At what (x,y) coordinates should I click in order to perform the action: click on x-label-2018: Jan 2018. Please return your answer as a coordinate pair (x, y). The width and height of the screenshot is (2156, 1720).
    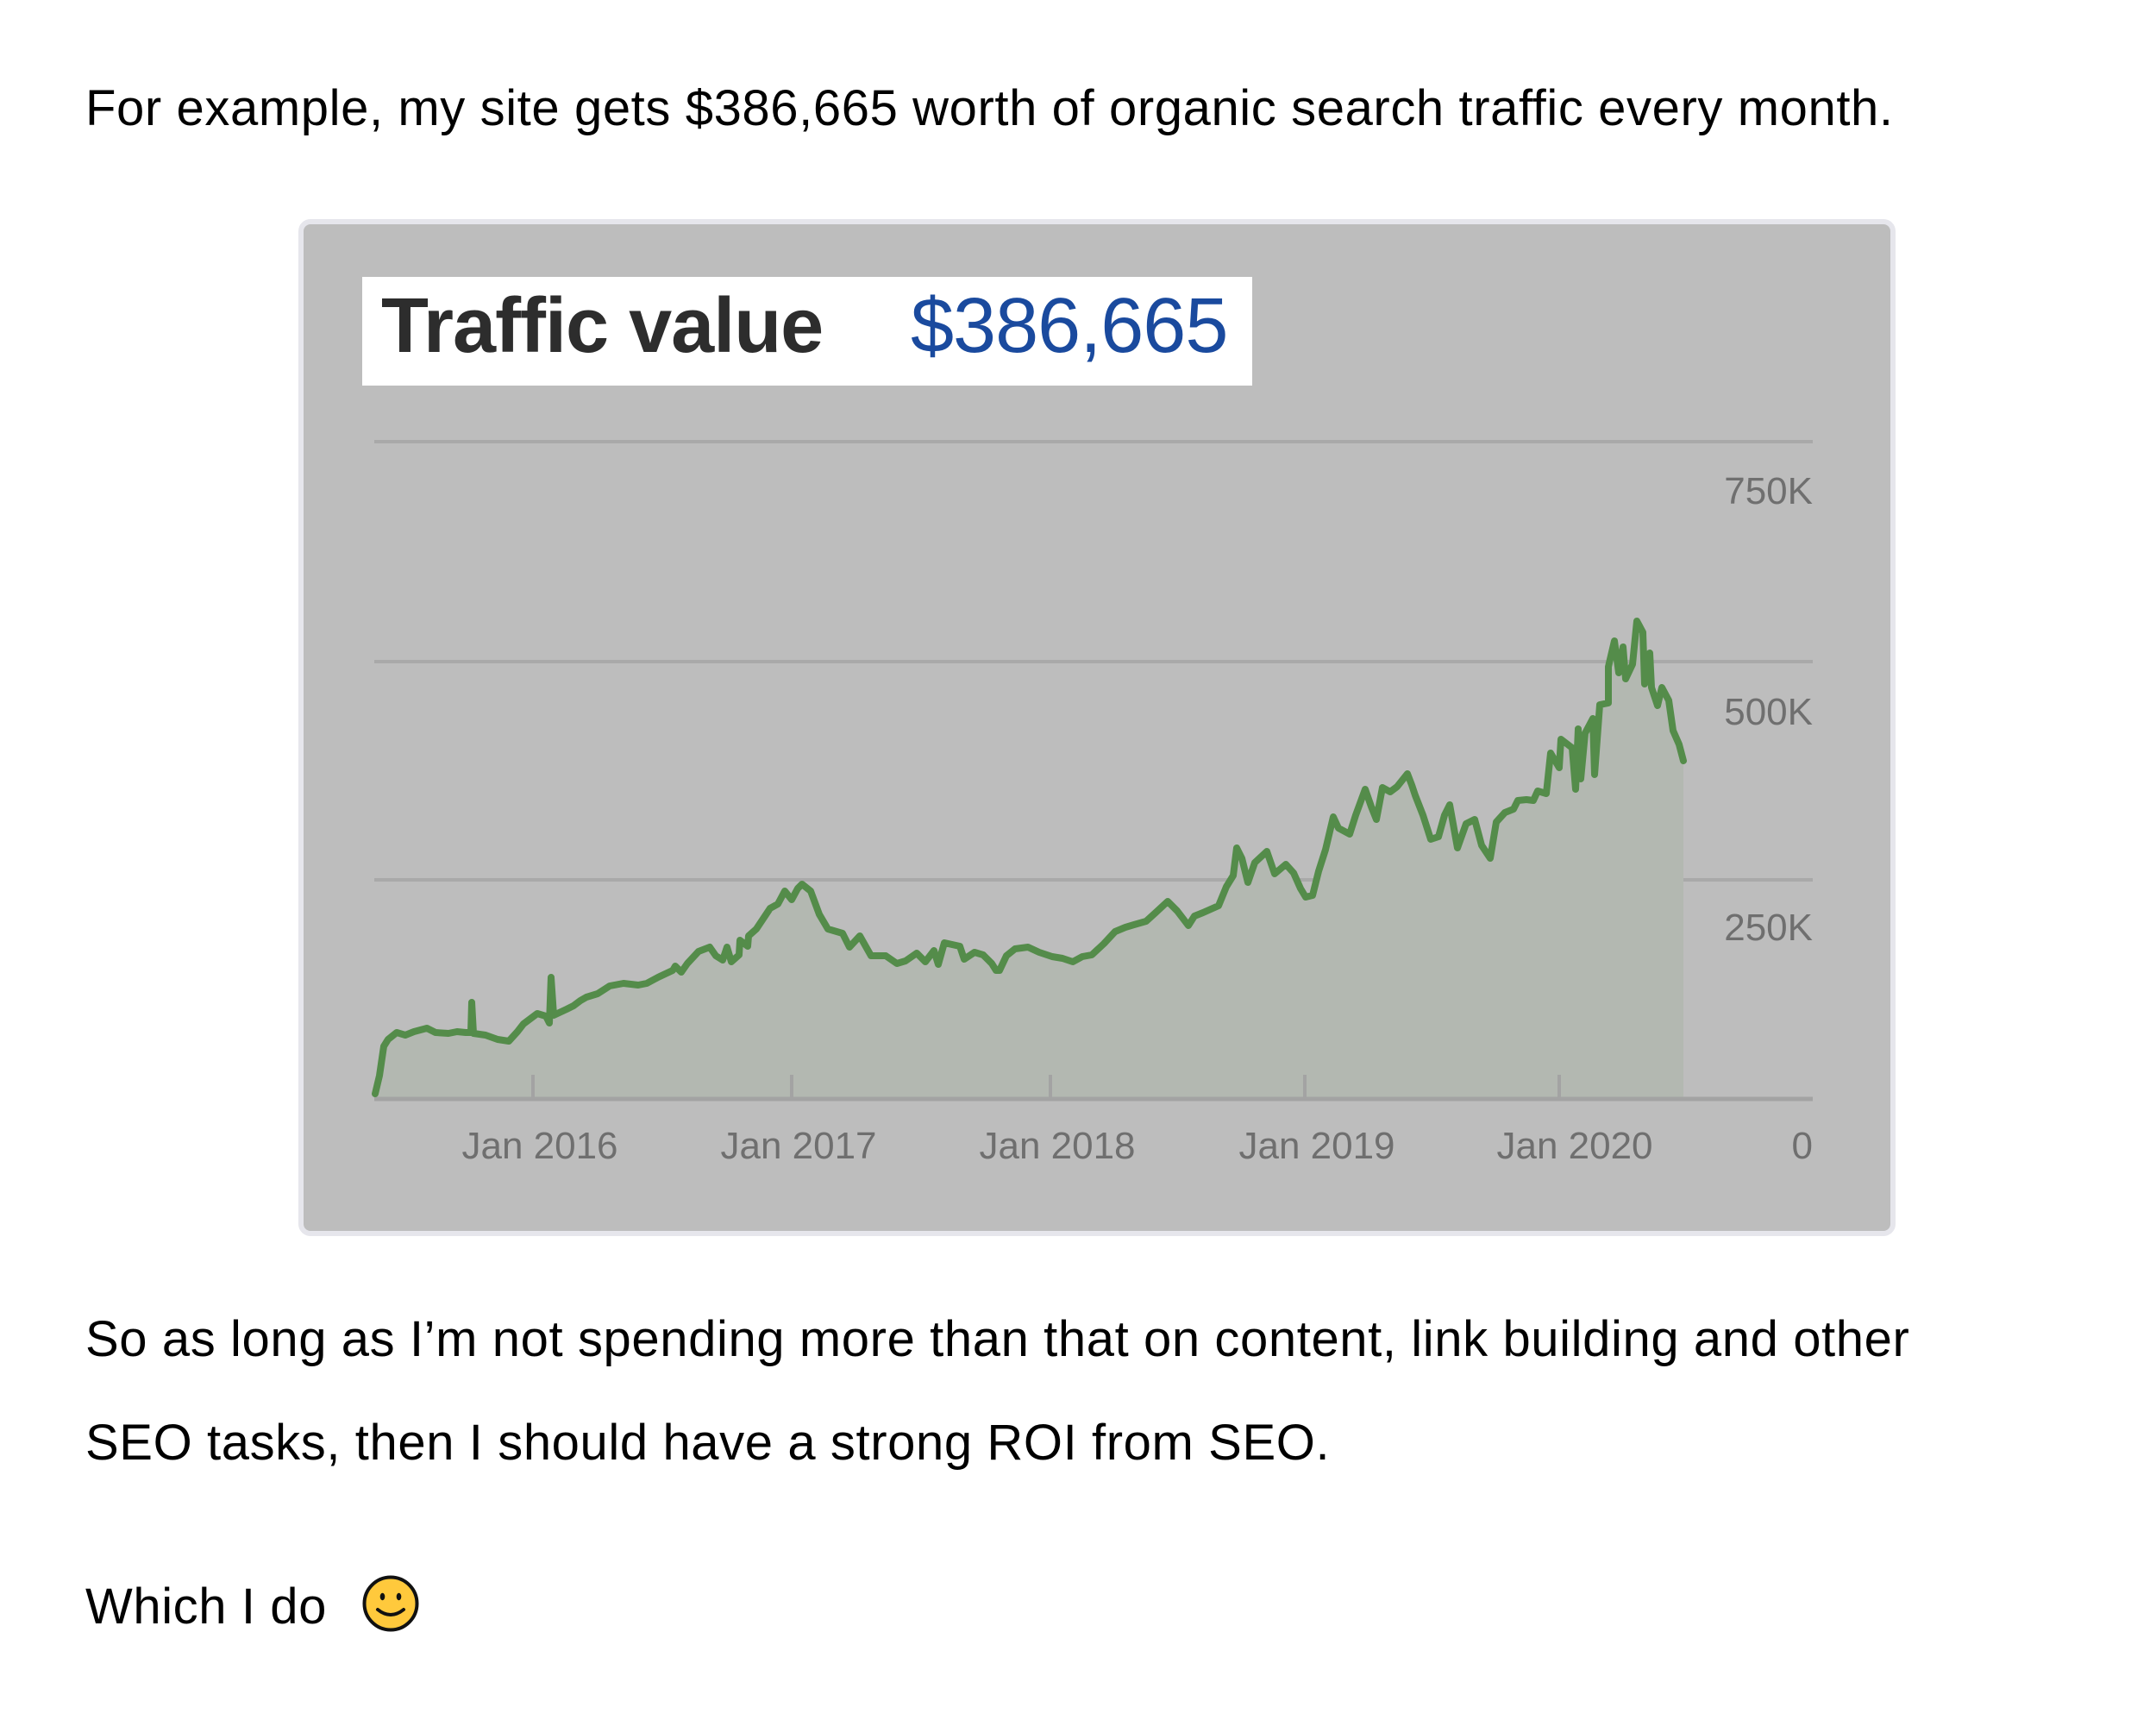
    Looking at the image, I should click on (1057, 1146).